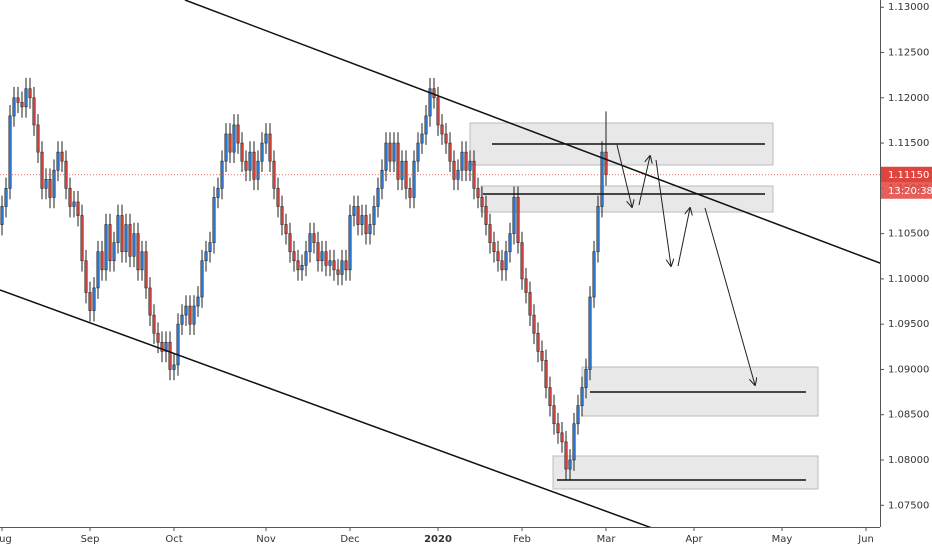 The width and height of the screenshot is (932, 550). I want to click on x-tick-label: Mar, so click(607, 539).